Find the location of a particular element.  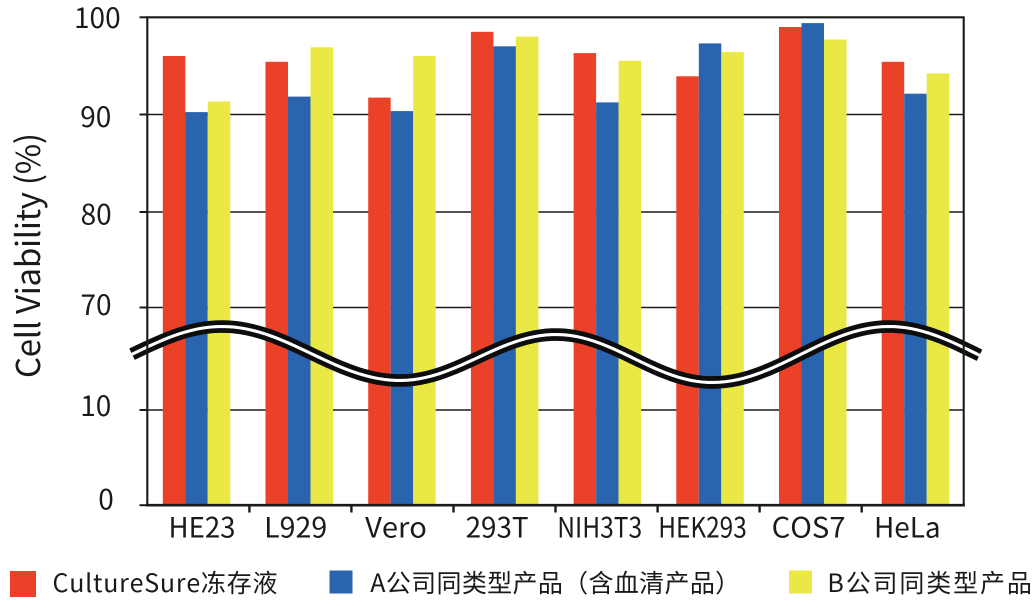

svg-text: 100 is located at coordinates (97, 18).